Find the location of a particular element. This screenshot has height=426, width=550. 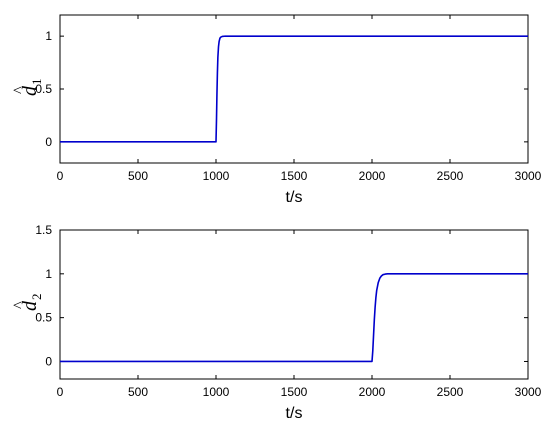

y-axis-label: d 2 ^ is located at coordinates (27, 303).